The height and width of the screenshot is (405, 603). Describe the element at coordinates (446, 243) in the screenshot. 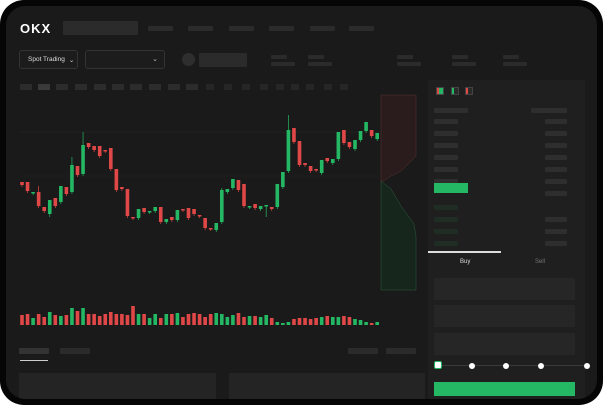

I see `bid-price` at that location.